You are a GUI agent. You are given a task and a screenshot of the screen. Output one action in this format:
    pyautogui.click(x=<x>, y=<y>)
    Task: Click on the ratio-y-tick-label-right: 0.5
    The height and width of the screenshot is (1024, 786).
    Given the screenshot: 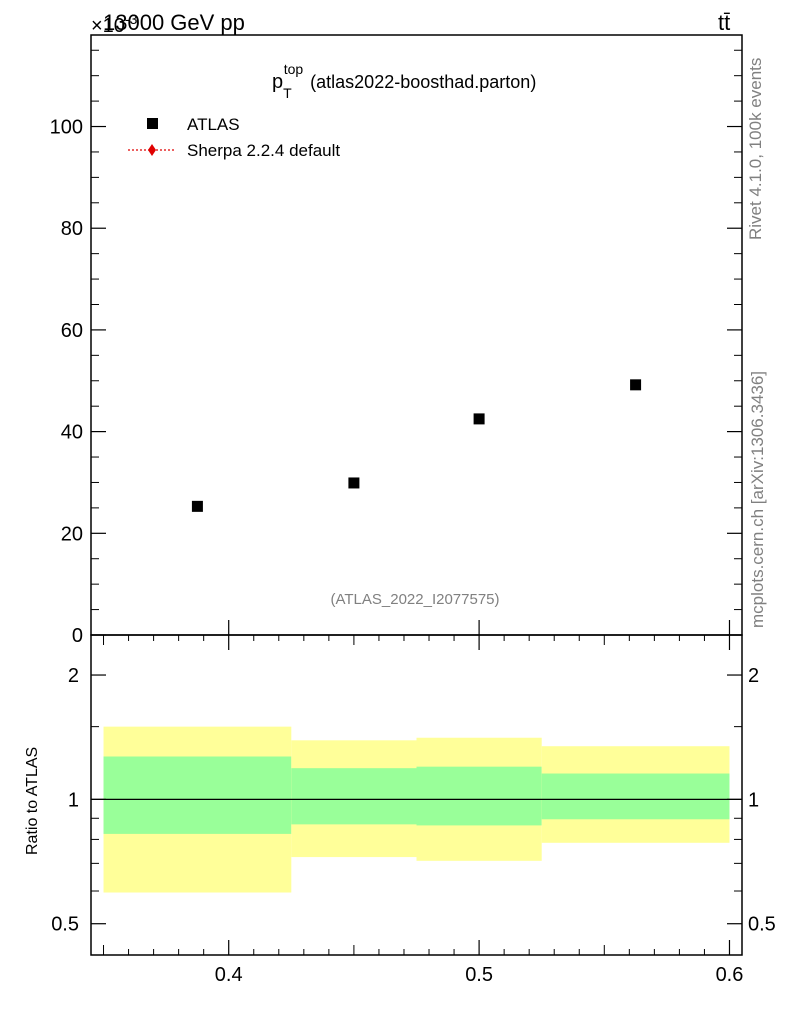 What is the action you would take?
    pyautogui.click(x=762, y=925)
    